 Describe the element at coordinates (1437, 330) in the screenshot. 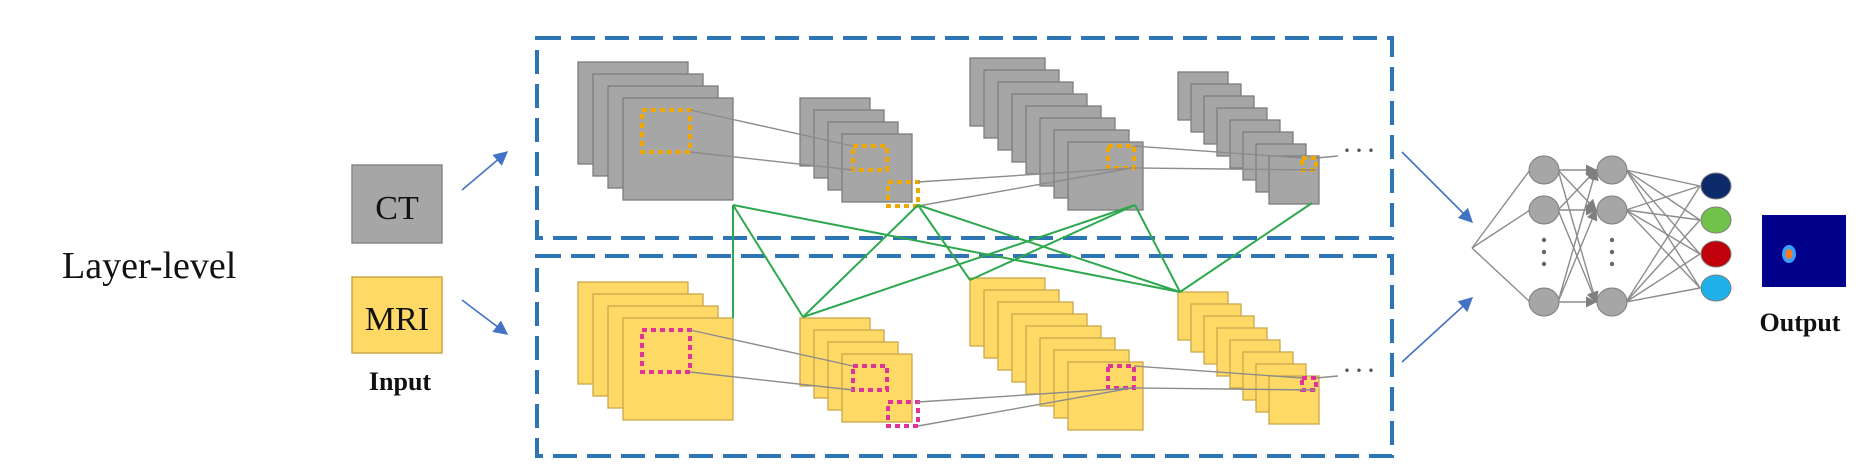

I see `mri-to-fc-arrow` at that location.